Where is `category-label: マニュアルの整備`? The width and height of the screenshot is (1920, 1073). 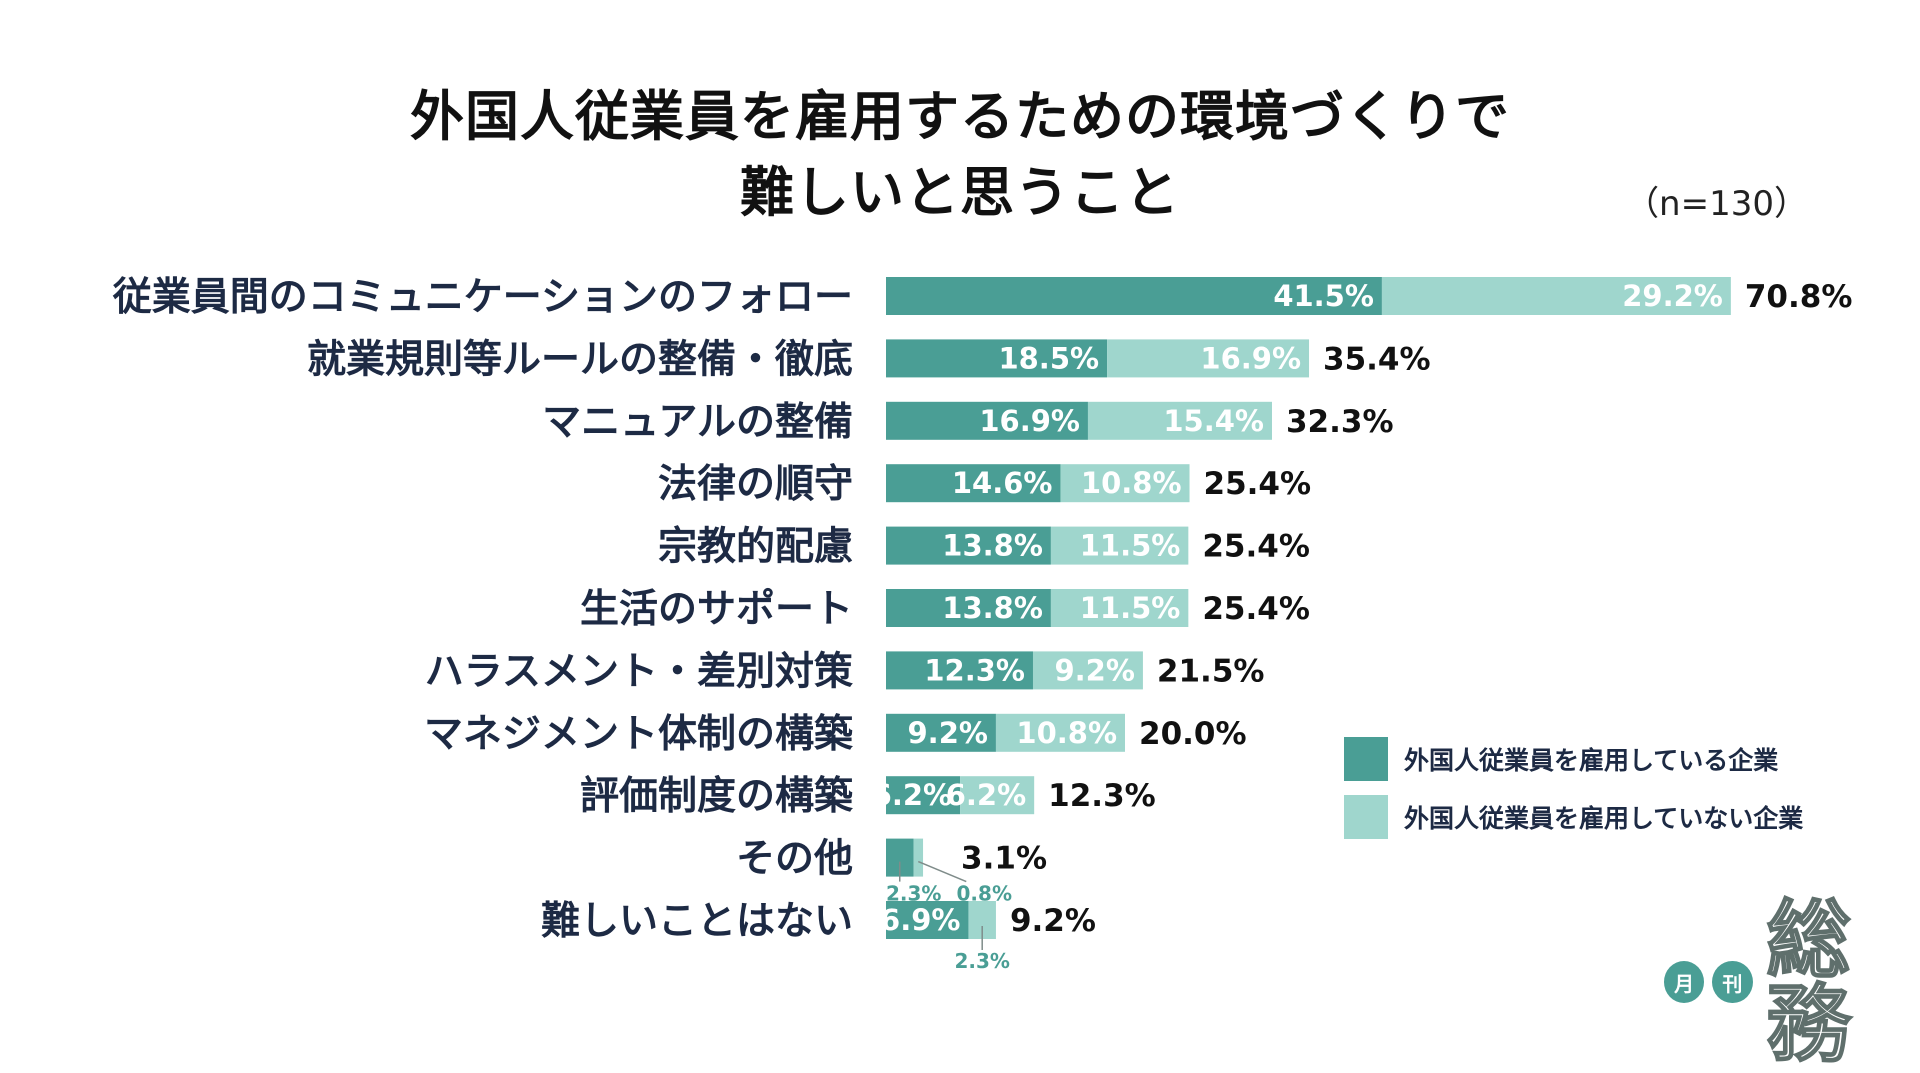
category-label: マニュアルの整備 is located at coordinates (697, 422).